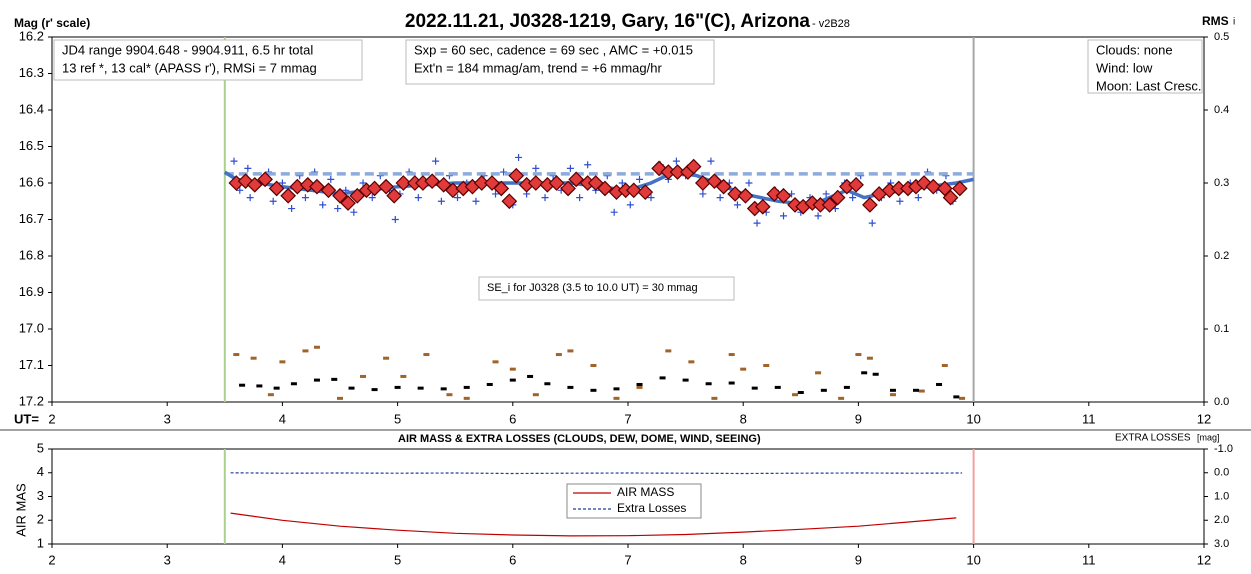  I want to click on y-tick-label: 16.6, so click(31, 181).